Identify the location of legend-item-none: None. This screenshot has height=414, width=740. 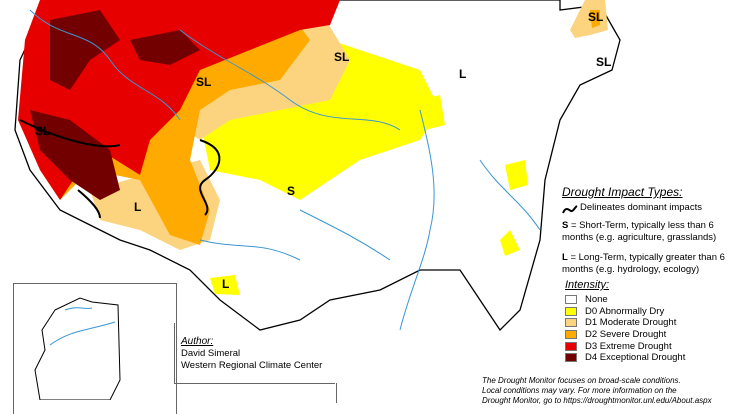
(625, 300).